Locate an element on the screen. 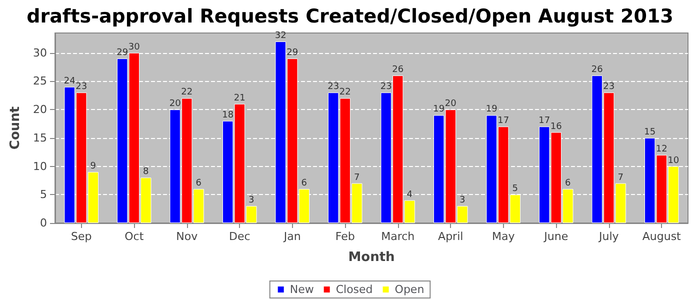 This screenshot has height=300, width=700. data-label: 15 is located at coordinates (650, 132).